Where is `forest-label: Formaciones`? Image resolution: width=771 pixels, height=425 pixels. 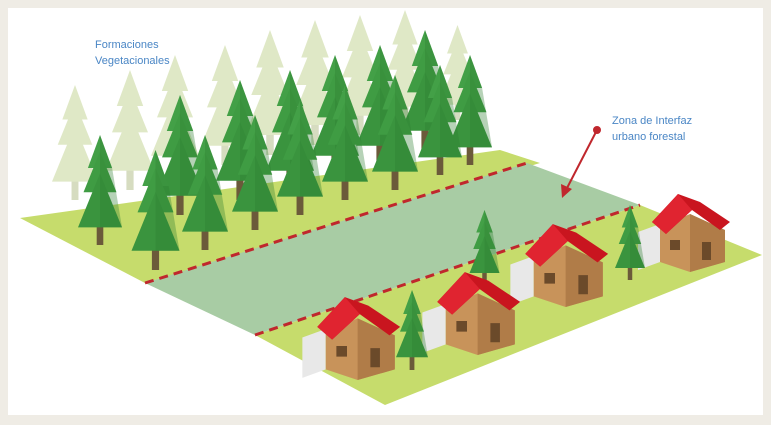 forest-label: Formaciones is located at coordinates (127, 45).